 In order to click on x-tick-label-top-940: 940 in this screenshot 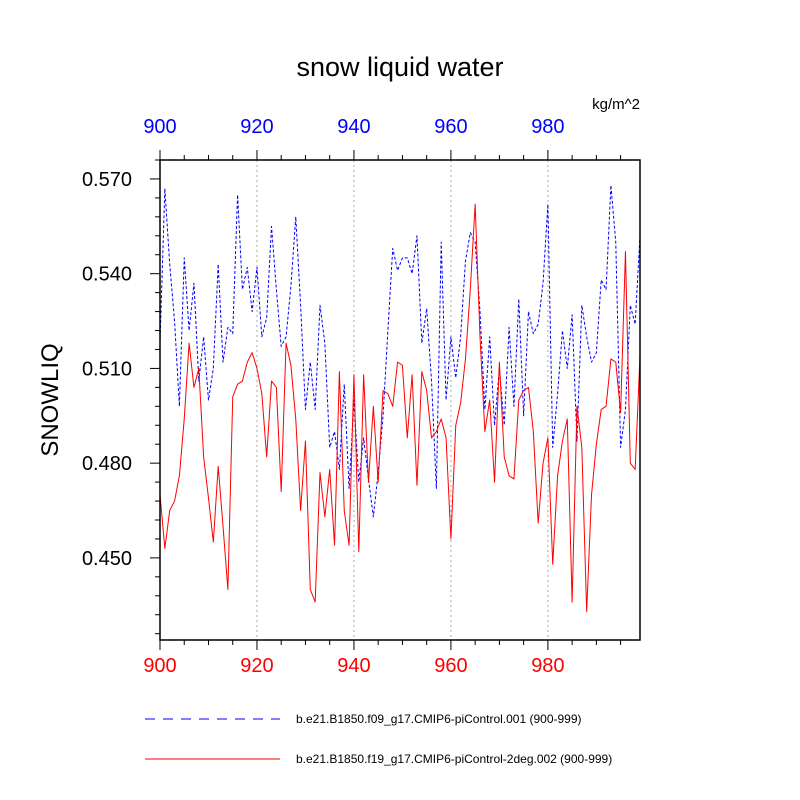, I will do `click(353, 127)`.